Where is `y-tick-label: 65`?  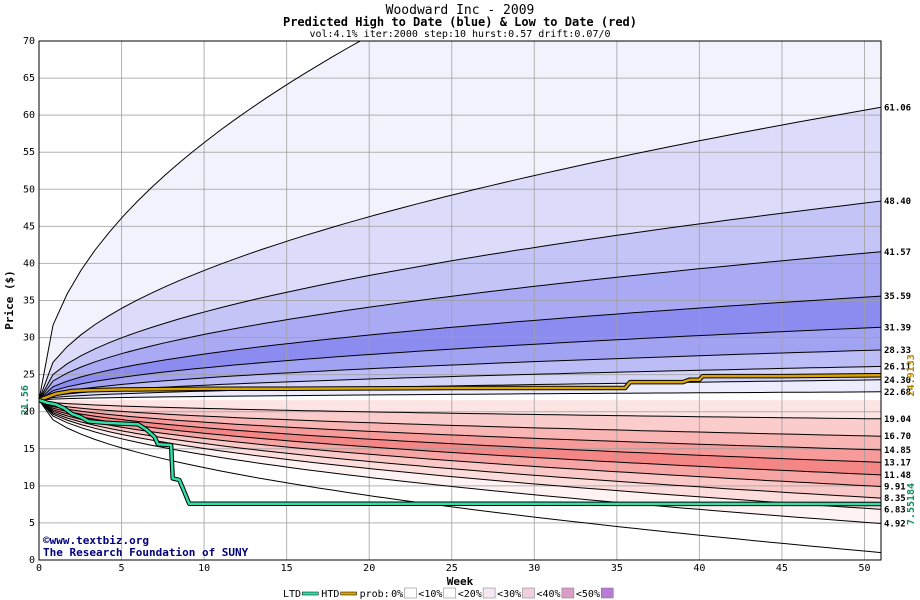 y-tick-label: 65 is located at coordinates (29, 78).